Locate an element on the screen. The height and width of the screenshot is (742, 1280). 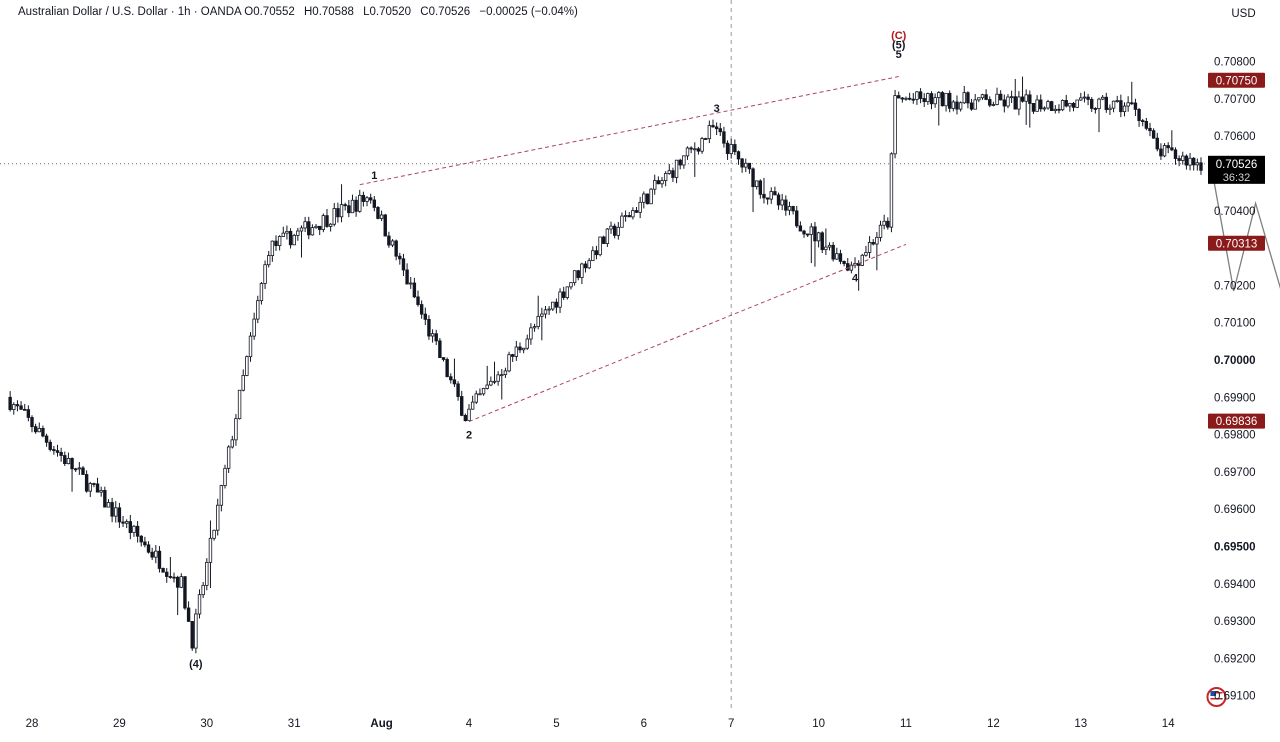
time-tick-label: 5 is located at coordinates (556, 724).